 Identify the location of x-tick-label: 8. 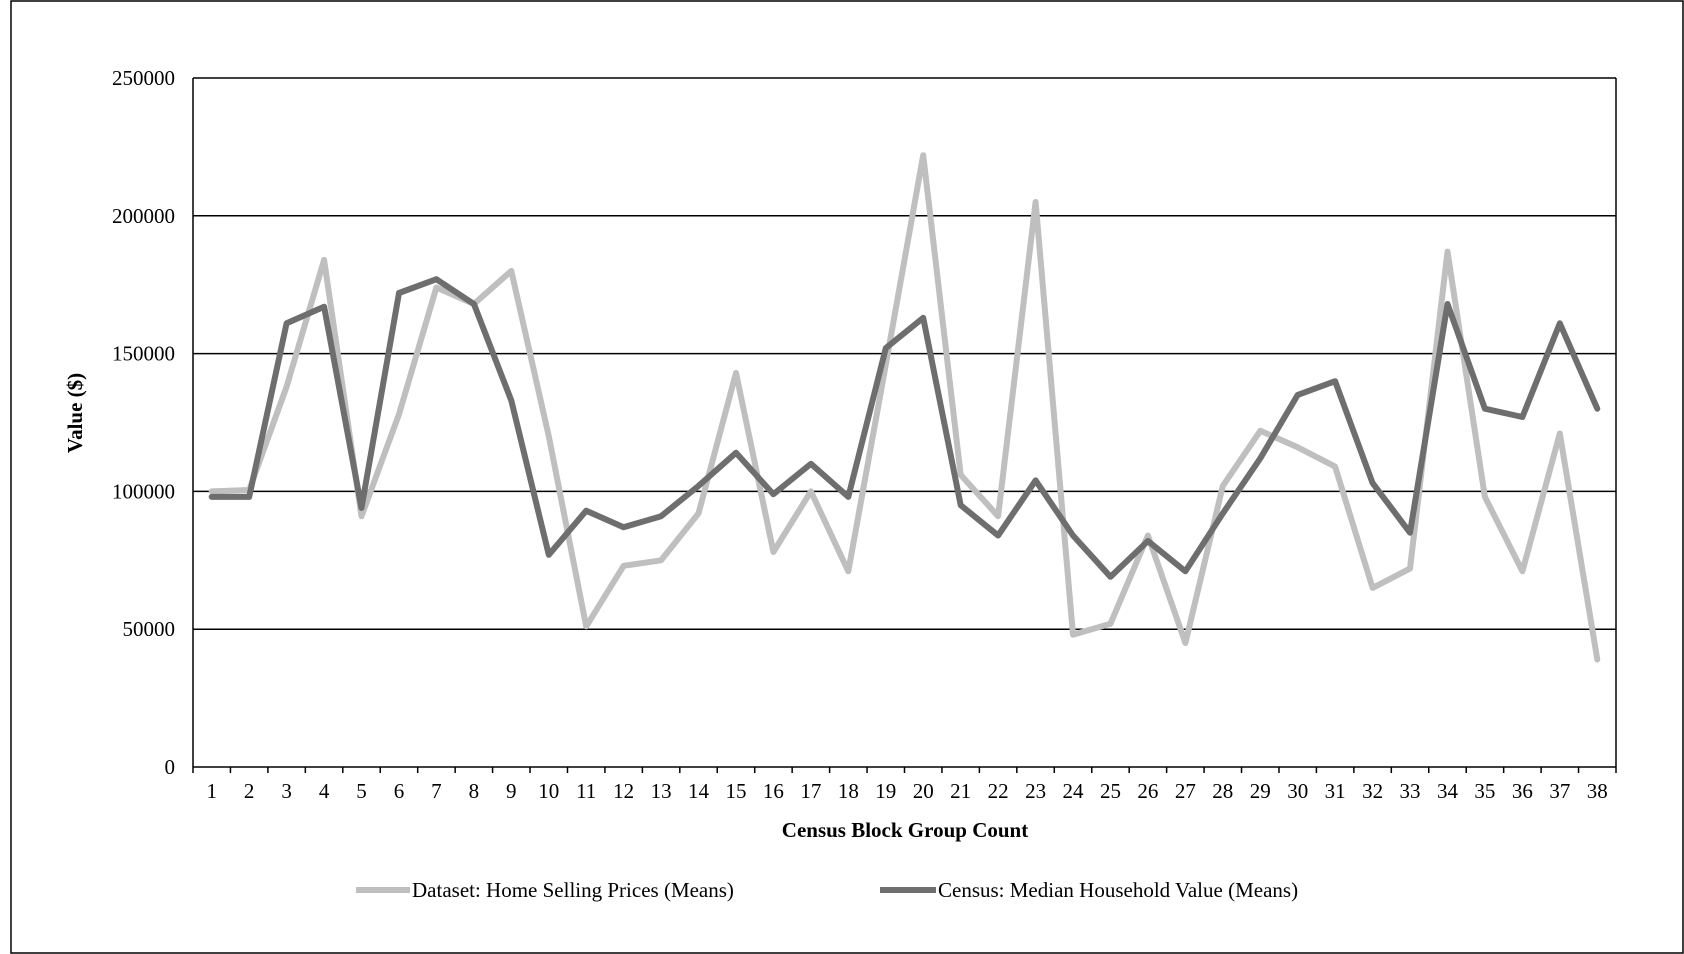
(474, 791).